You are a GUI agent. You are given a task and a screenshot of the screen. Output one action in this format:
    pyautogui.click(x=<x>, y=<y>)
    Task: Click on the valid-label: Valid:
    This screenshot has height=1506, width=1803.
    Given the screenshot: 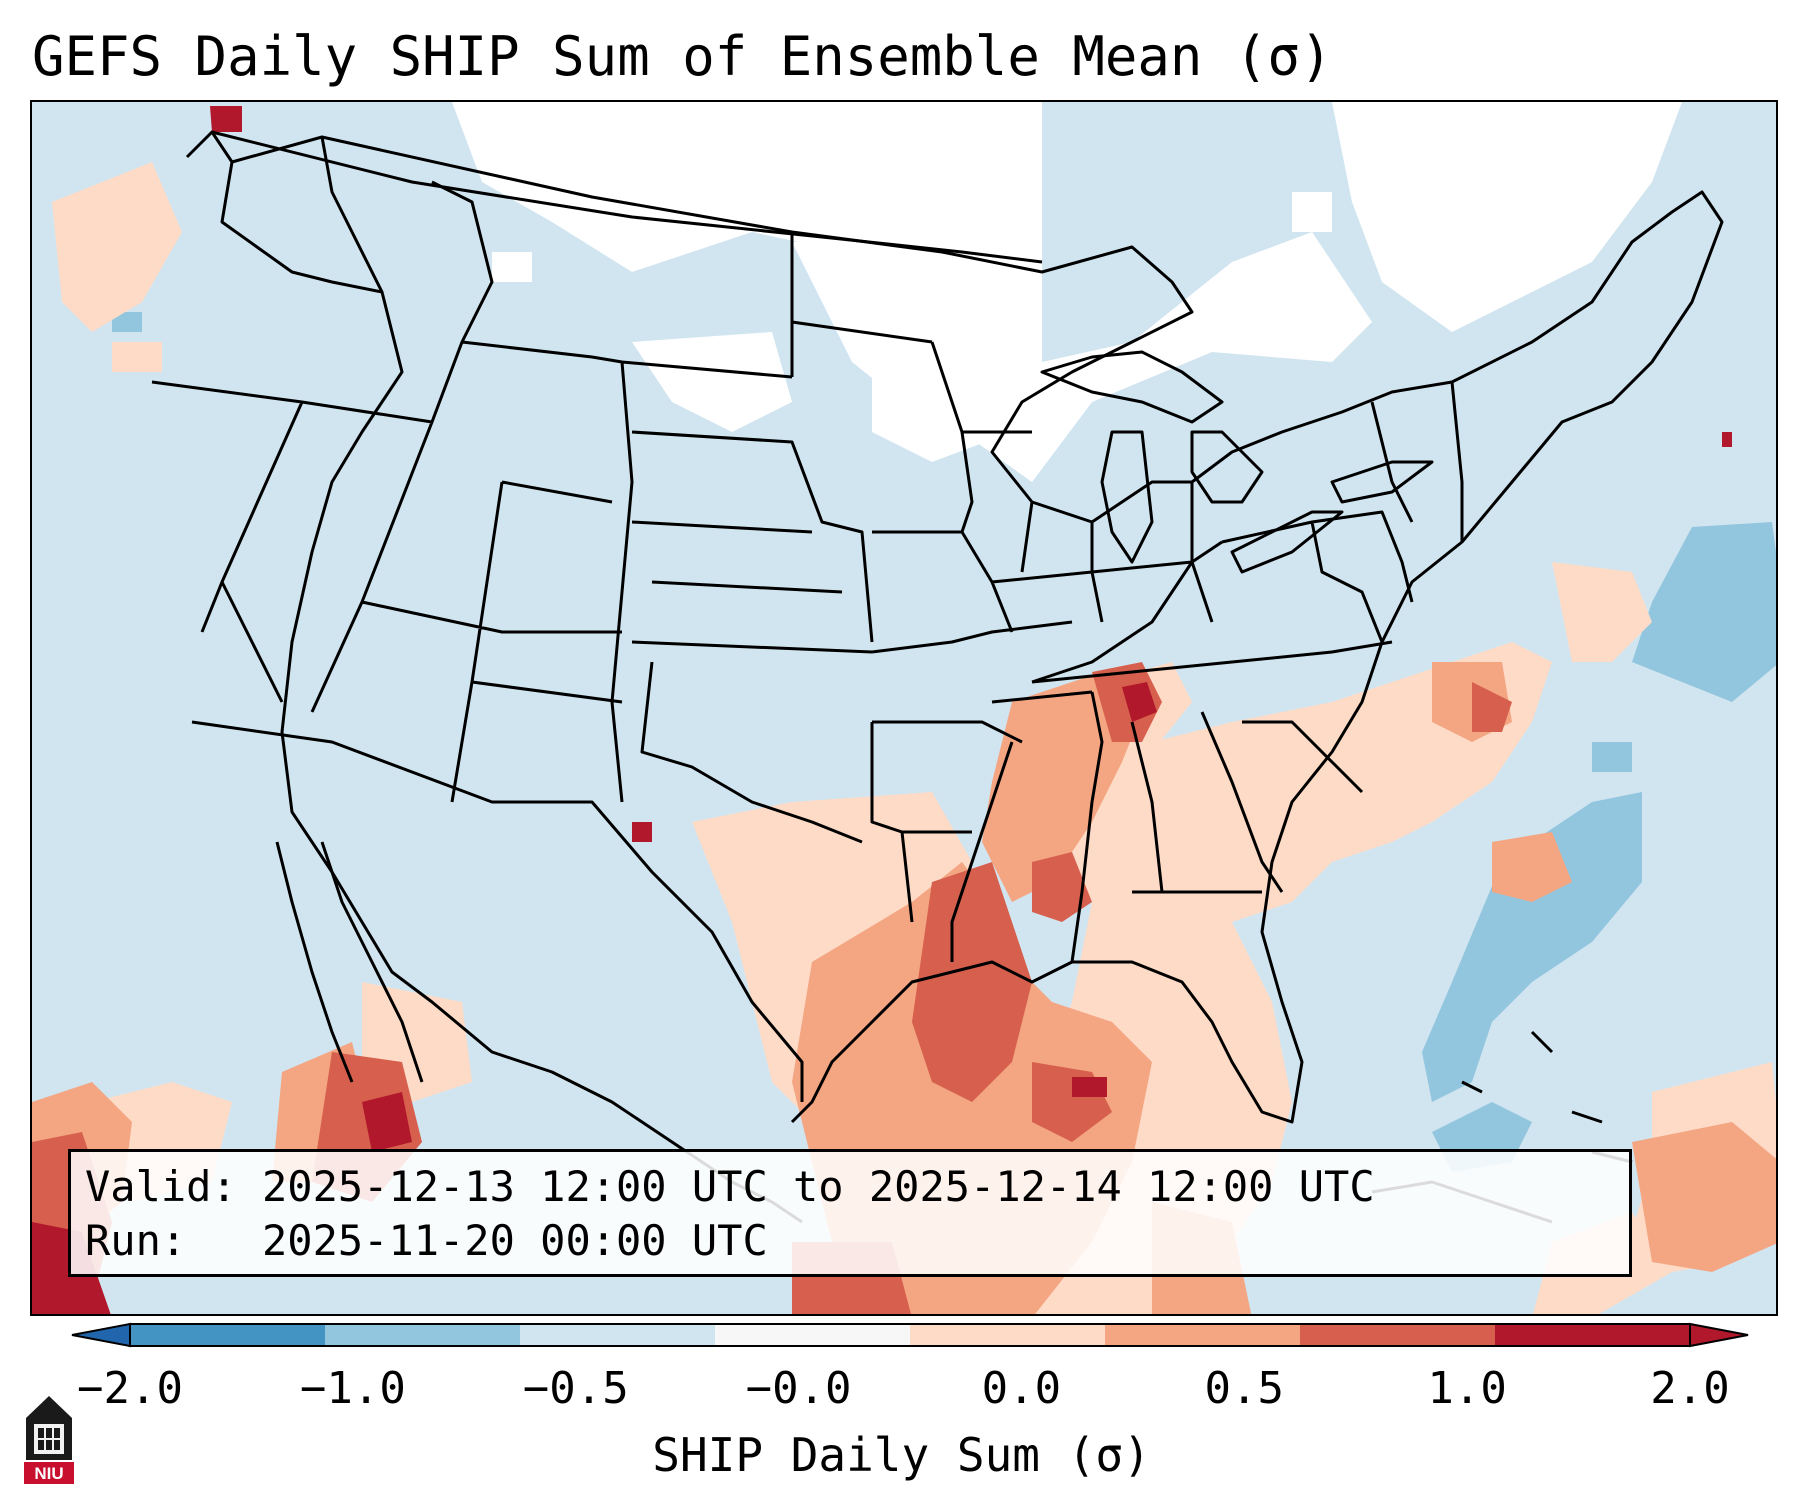 What is the action you would take?
    pyautogui.click(x=161, y=1186)
    